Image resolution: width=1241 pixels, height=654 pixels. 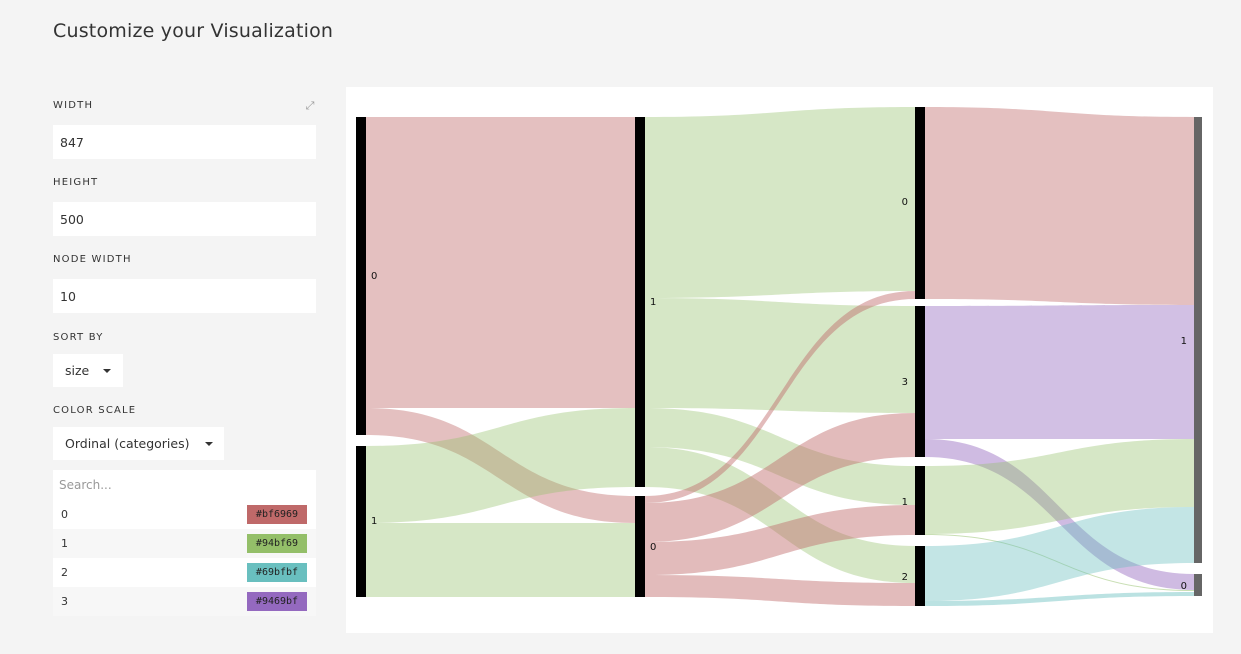 I want to click on sort-by-value: size, so click(x=77, y=370).